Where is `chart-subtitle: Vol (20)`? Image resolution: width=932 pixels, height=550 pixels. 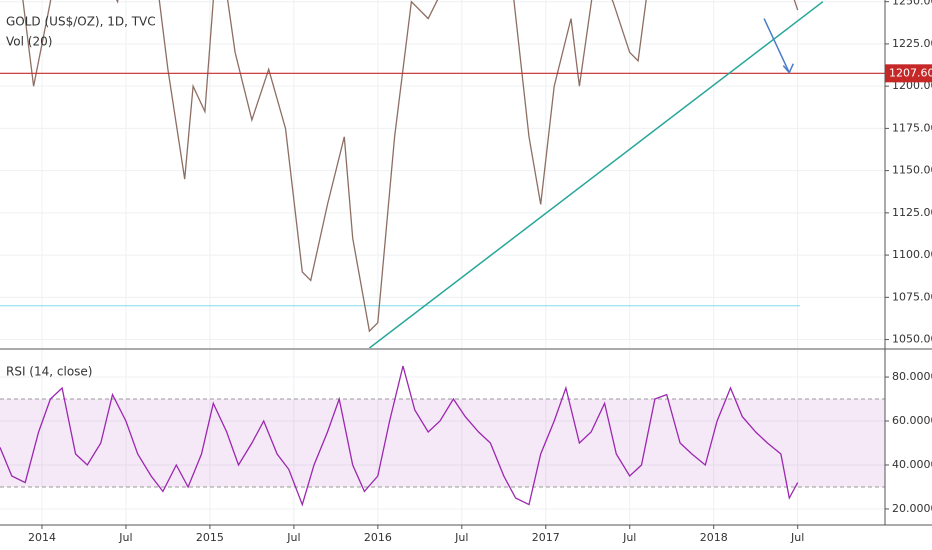 chart-subtitle: Vol (20) is located at coordinates (29, 42).